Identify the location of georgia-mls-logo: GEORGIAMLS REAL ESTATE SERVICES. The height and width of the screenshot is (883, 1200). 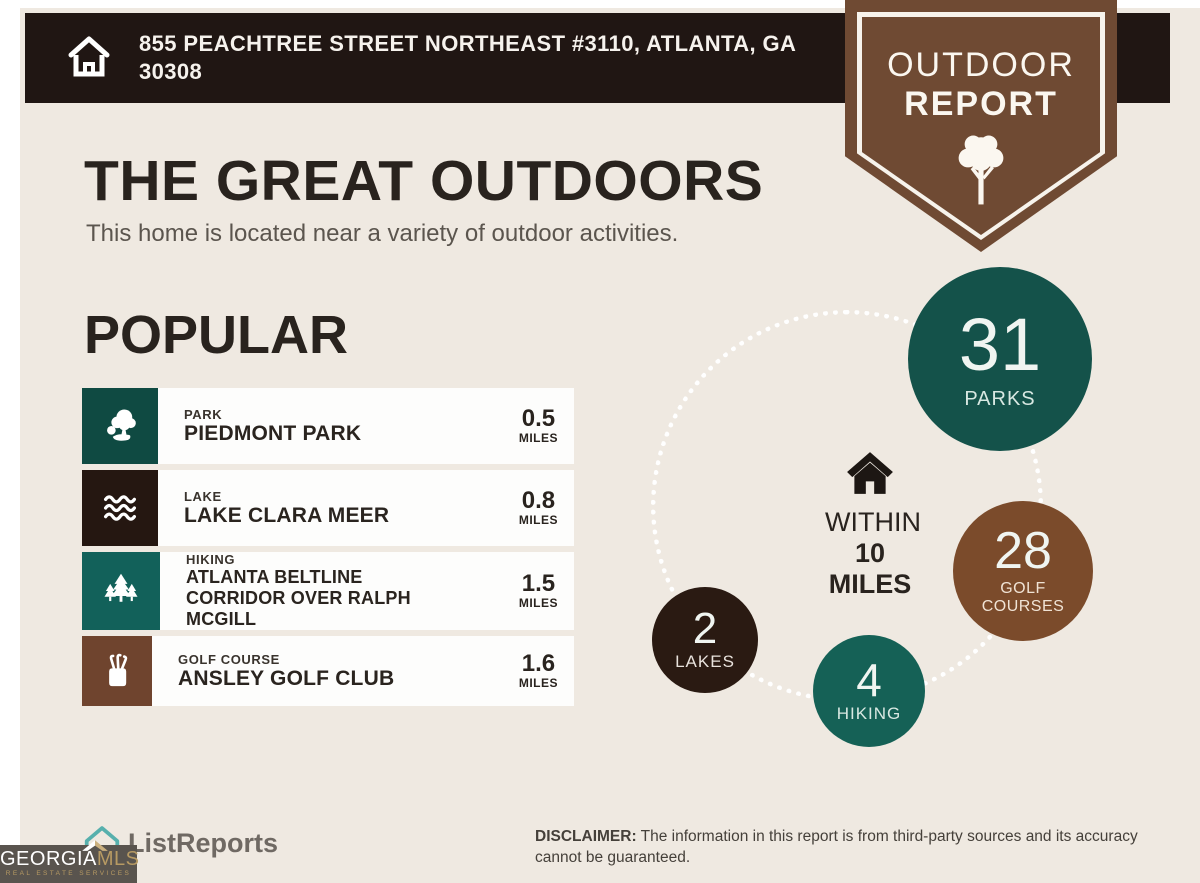
(70, 861).